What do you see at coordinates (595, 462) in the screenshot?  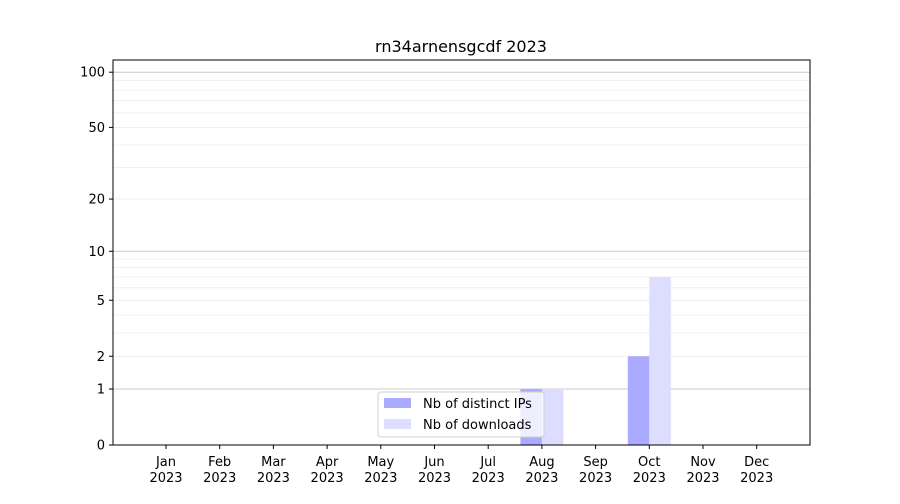 I see `x-tick-label: Sep` at bounding box center [595, 462].